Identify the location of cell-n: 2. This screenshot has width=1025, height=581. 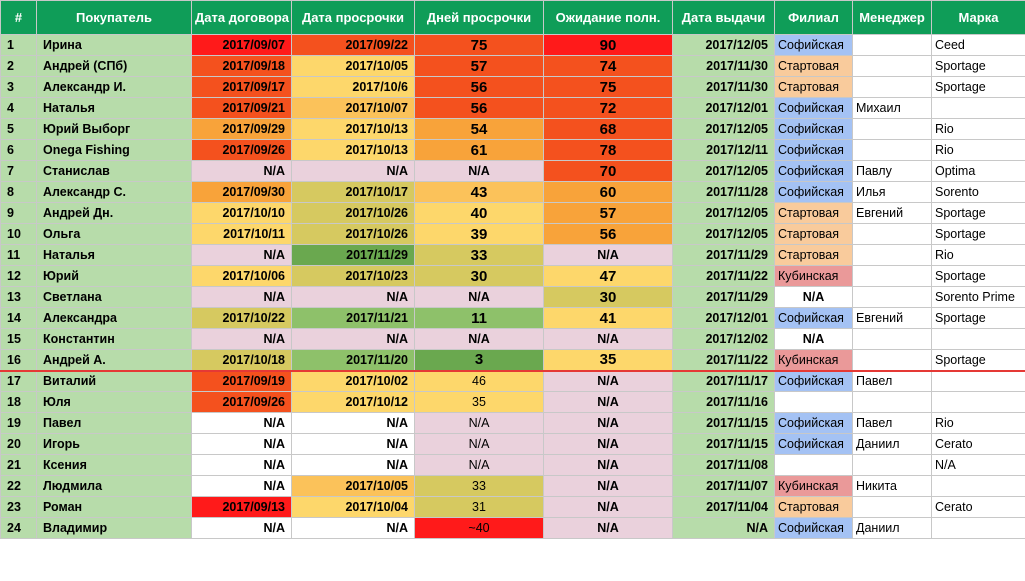
(18, 66).